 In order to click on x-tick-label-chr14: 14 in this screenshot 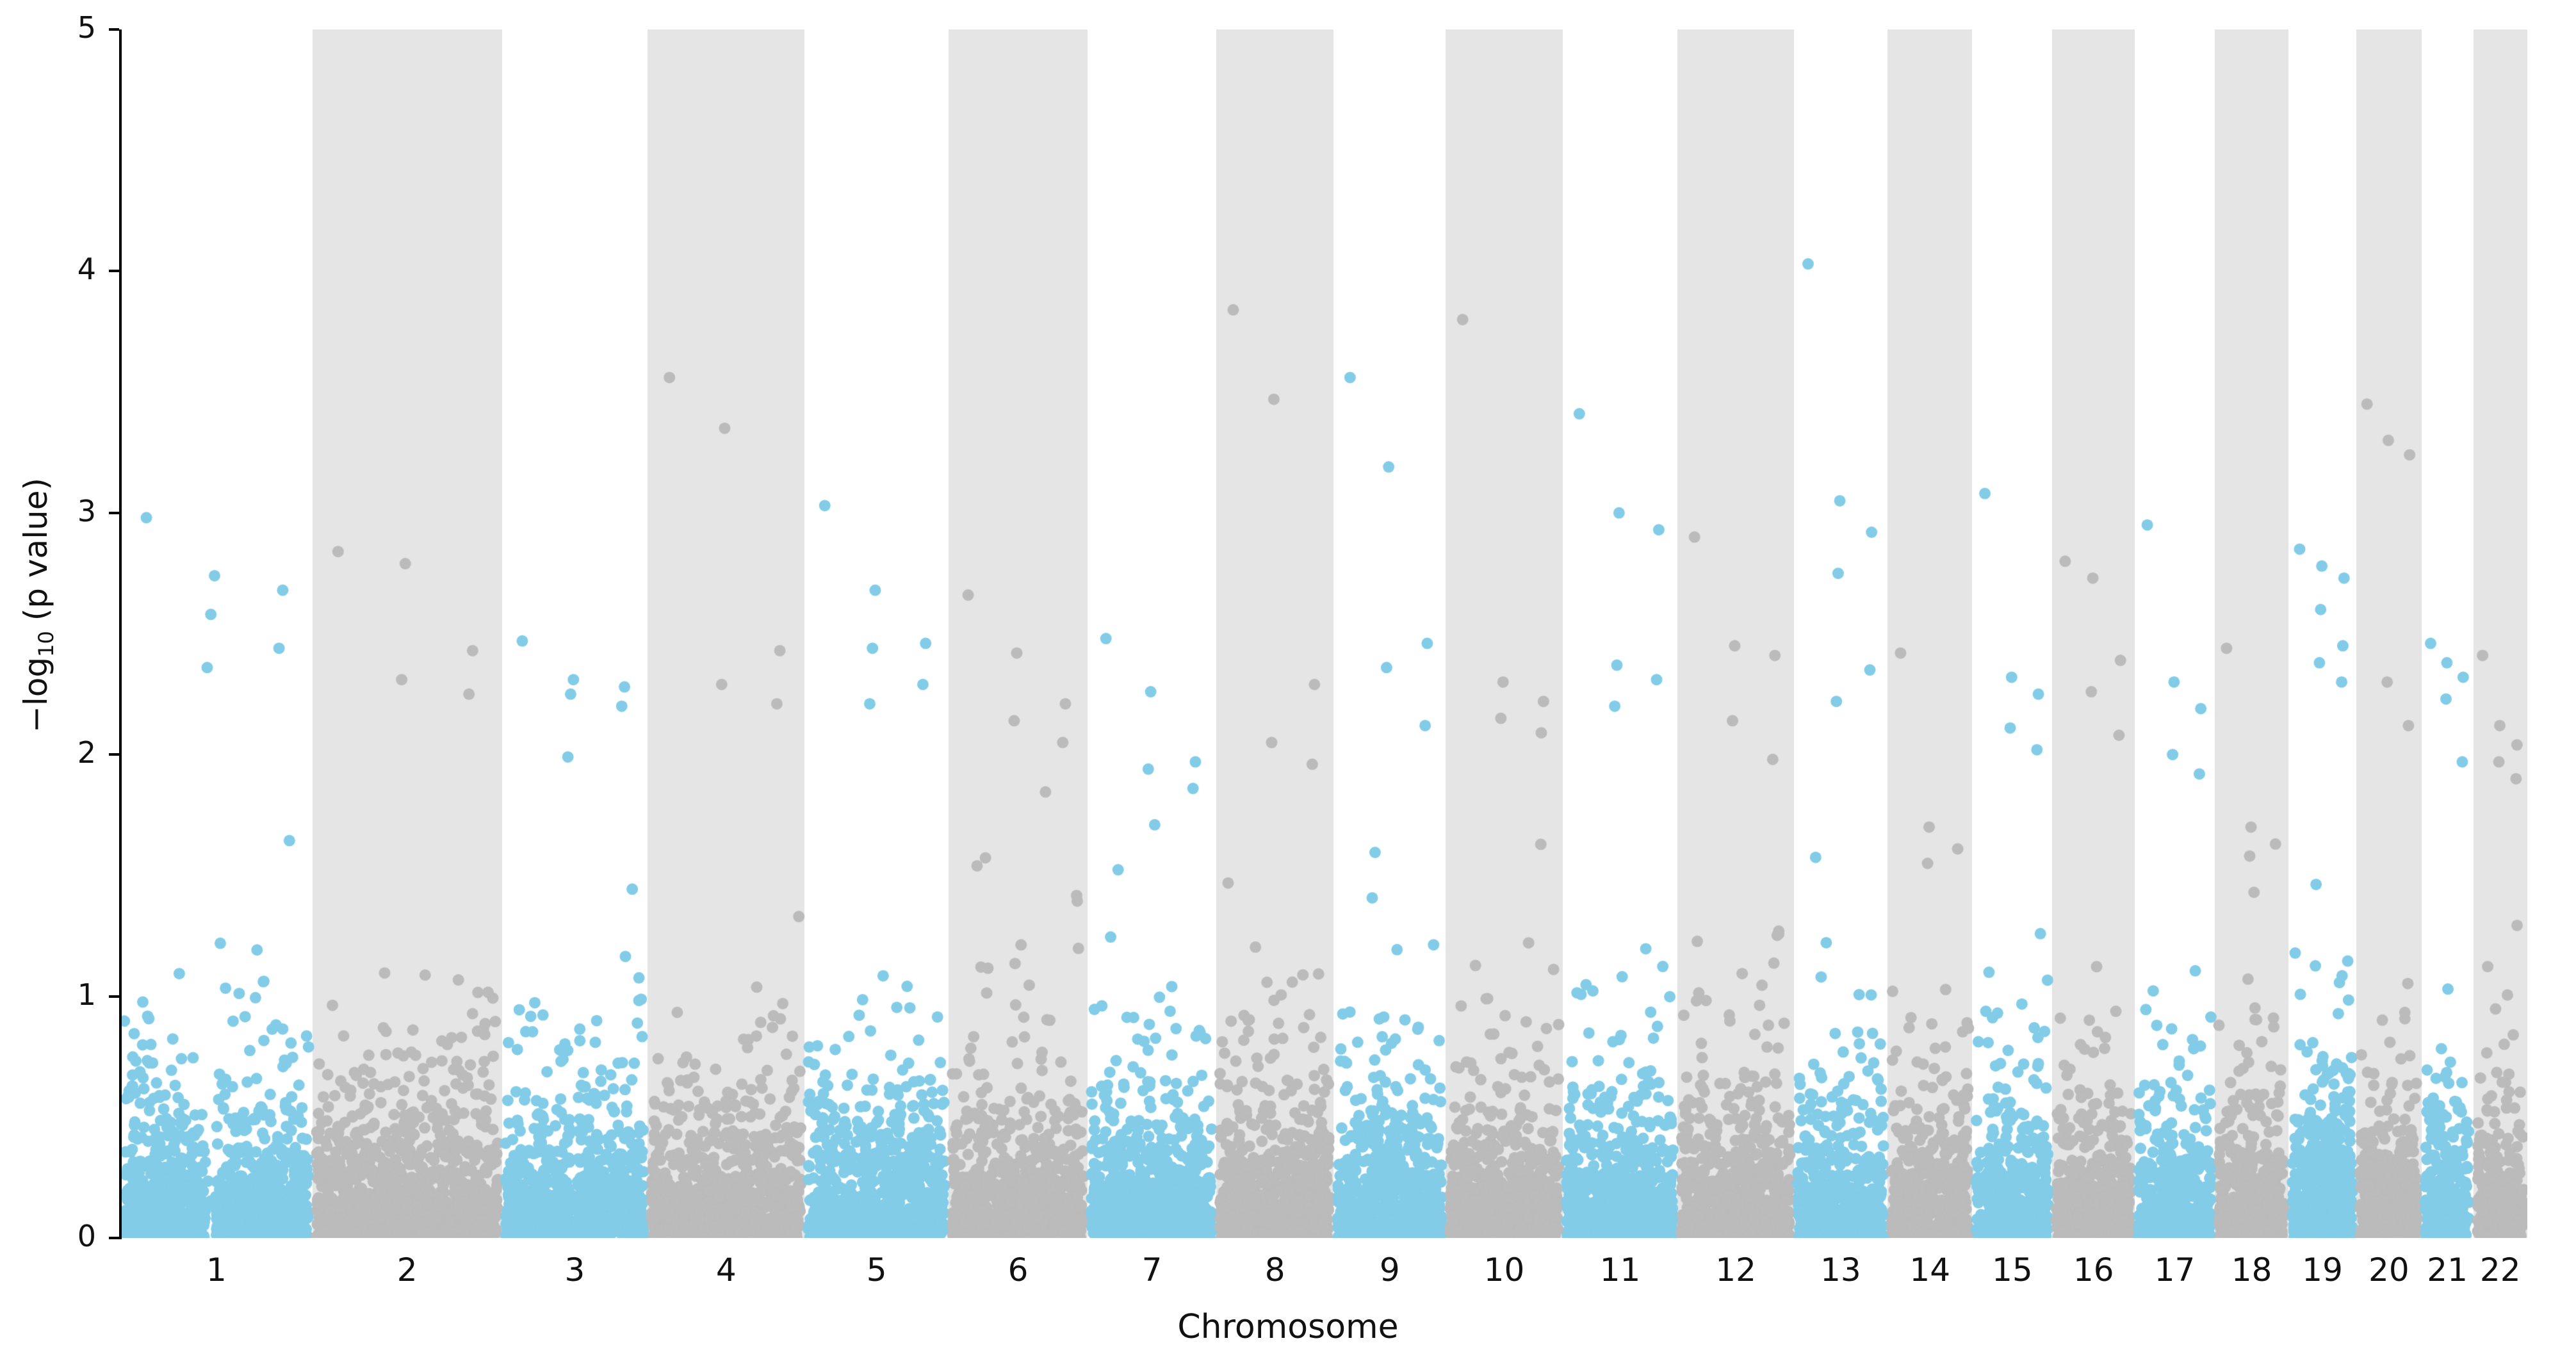, I will do `click(1930, 1270)`.